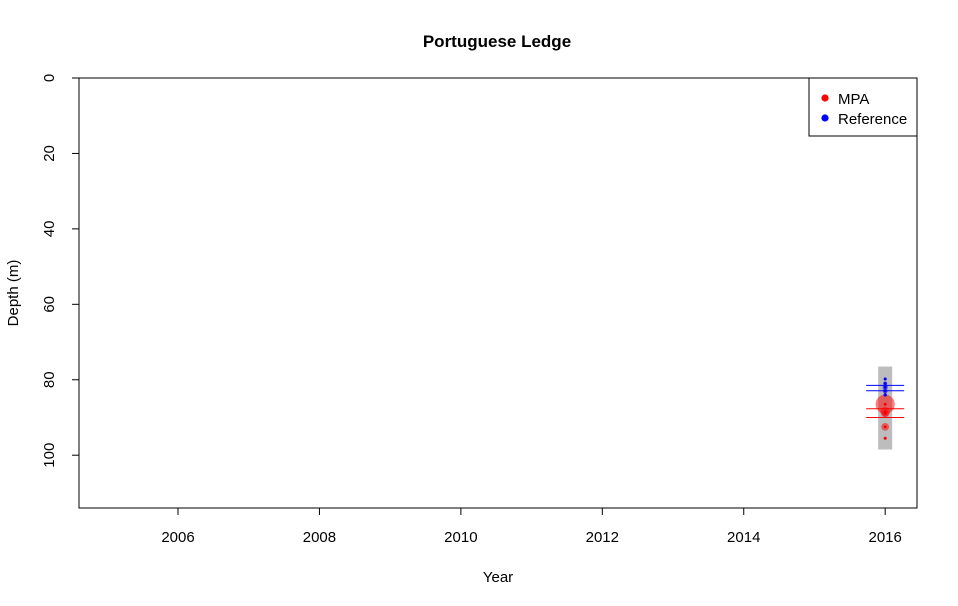 The height and width of the screenshot is (606, 958). I want to click on legend-marker-reference, so click(825, 118).